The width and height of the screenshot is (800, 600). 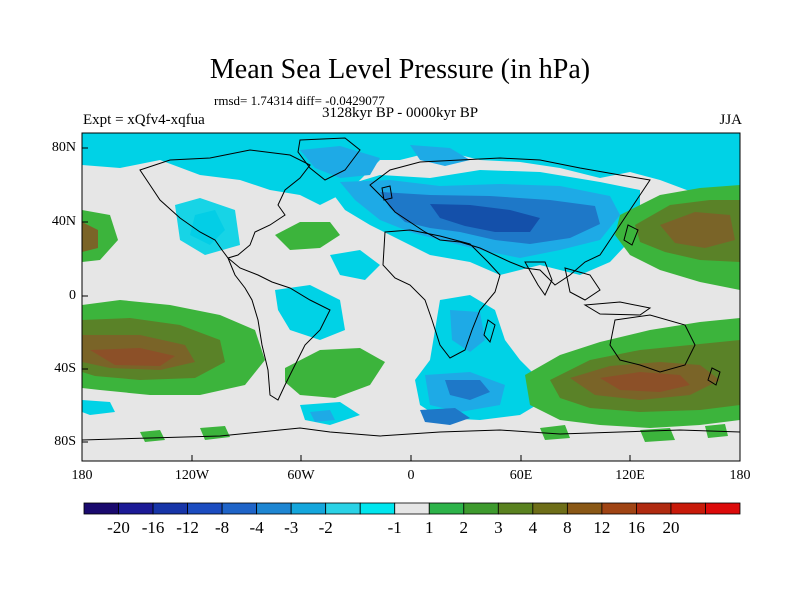 What do you see at coordinates (63, 221) in the screenshot?
I see `y-tick-label-40n: 40N` at bounding box center [63, 221].